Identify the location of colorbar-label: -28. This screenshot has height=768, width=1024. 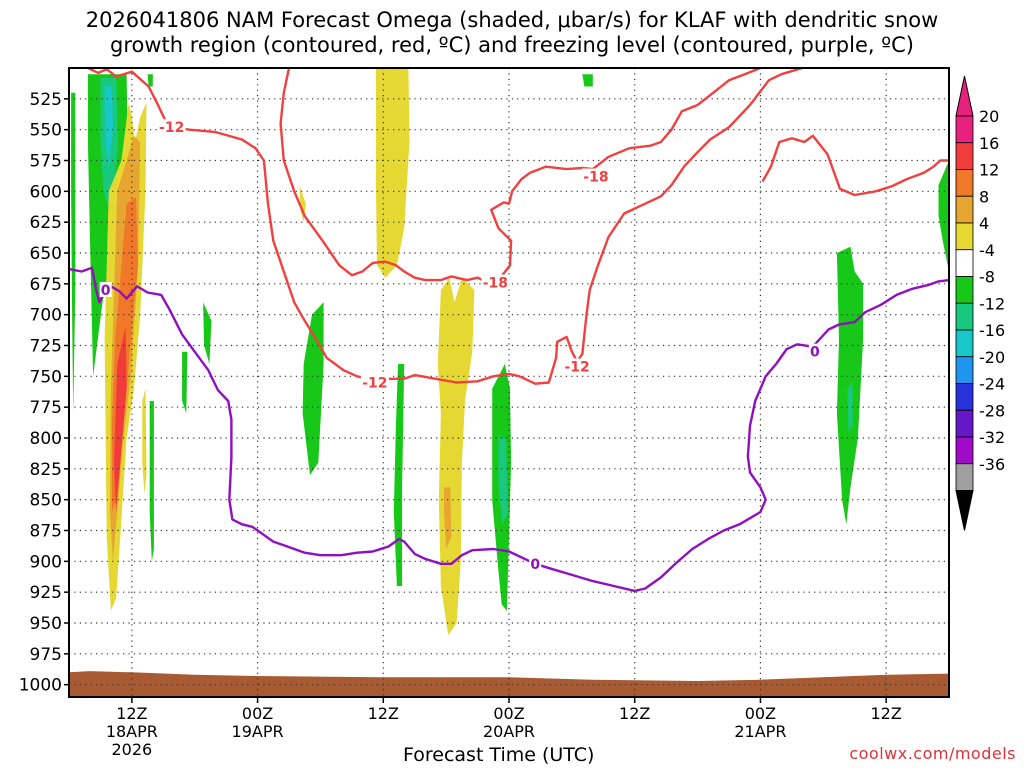
(992, 410).